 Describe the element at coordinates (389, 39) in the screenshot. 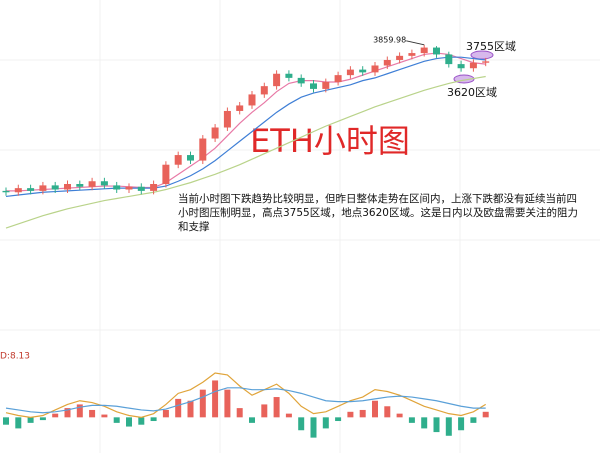

I see `high-label: 3859.98` at that location.